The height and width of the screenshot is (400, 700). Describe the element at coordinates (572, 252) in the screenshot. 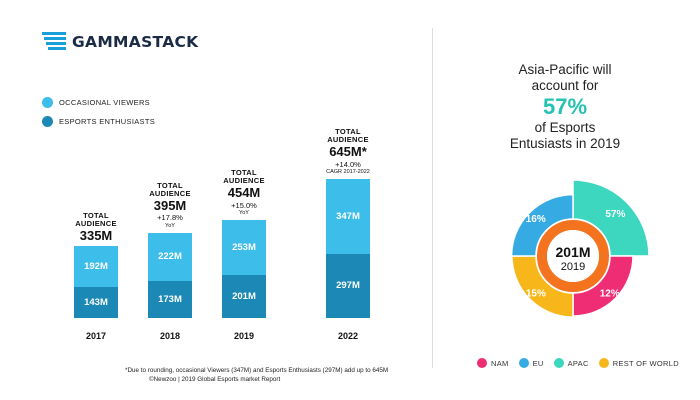

I see `donut-center-value: 201M` at that location.